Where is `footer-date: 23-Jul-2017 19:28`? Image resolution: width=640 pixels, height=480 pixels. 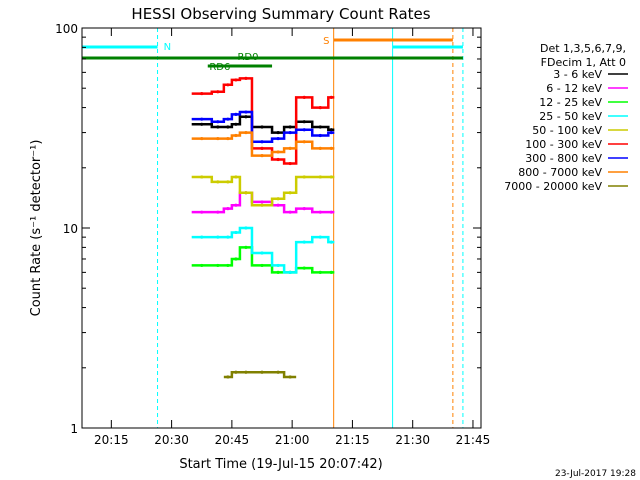
footer-date: 23-Jul-2017 19:28 is located at coordinates (595, 474).